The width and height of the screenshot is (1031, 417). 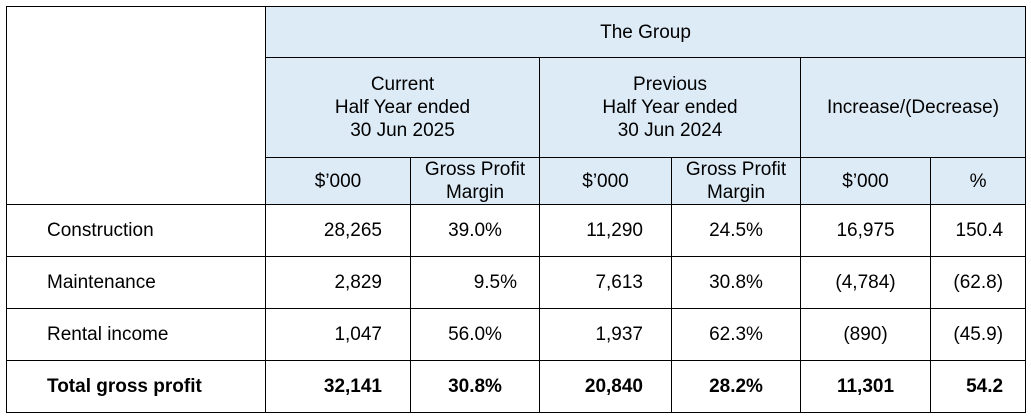 What do you see at coordinates (736, 230) in the screenshot?
I see `previous-margin-cell: 24.5%` at bounding box center [736, 230].